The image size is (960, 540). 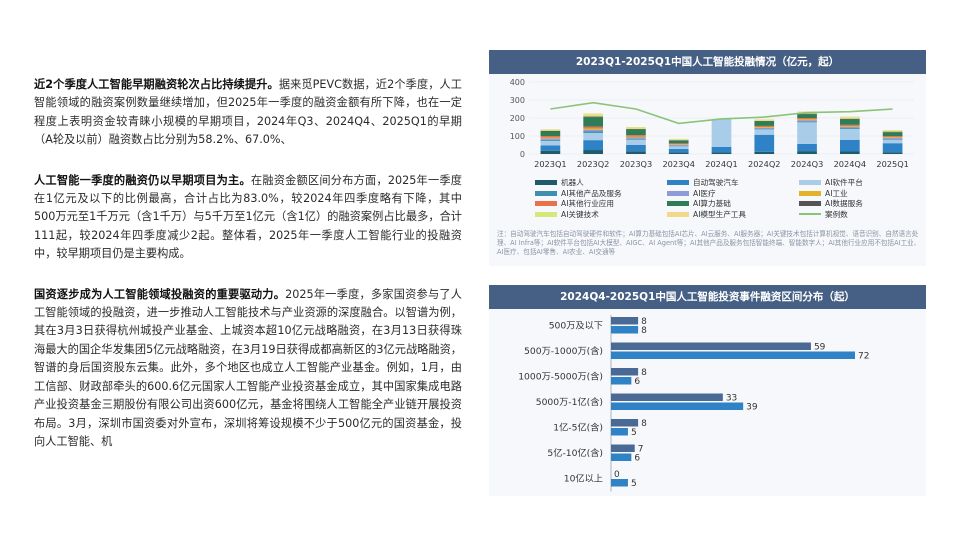 What do you see at coordinates (517, 136) in the screenshot?
I see `y-tick-label: 100` at bounding box center [517, 136].